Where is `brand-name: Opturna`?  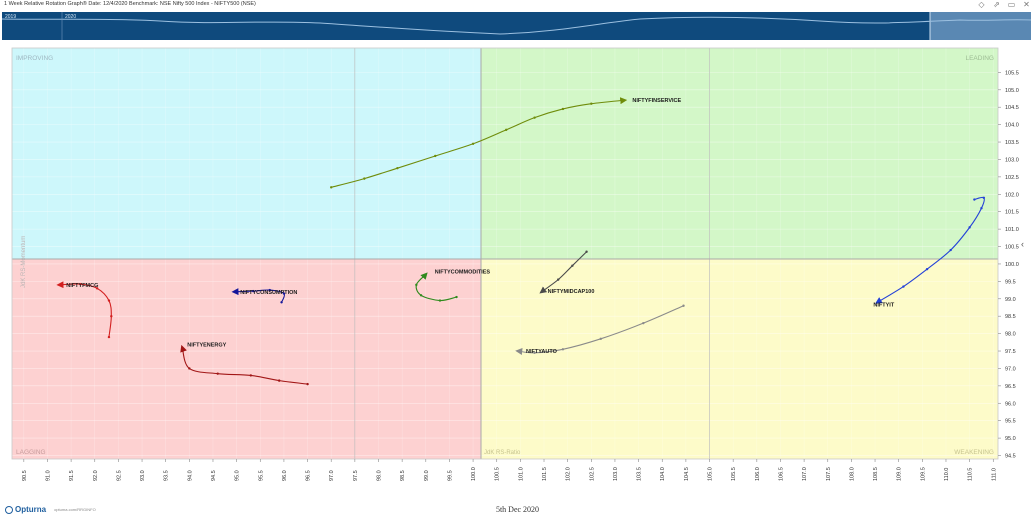
brand-name: Opturna is located at coordinates (31, 509).